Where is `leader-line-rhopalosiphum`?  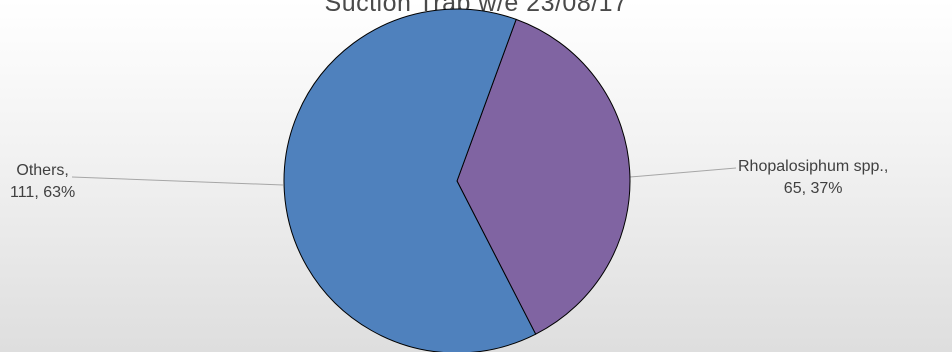
leader-line-rhopalosiphum is located at coordinates (683, 172).